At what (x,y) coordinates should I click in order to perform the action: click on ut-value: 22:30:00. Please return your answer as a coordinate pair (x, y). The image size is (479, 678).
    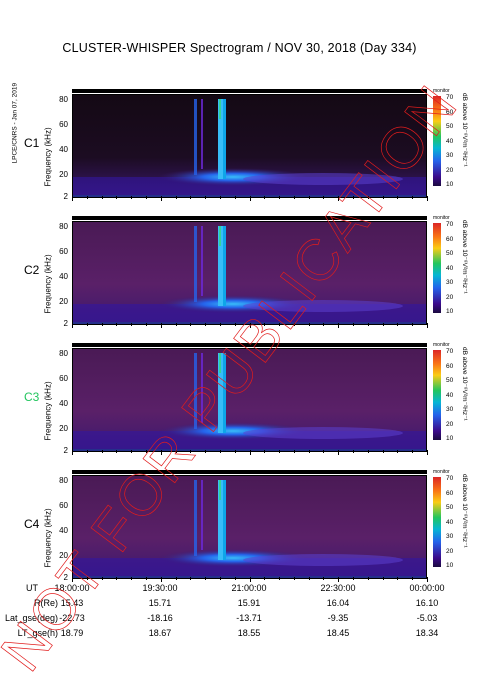
    Looking at the image, I should click on (338, 588).